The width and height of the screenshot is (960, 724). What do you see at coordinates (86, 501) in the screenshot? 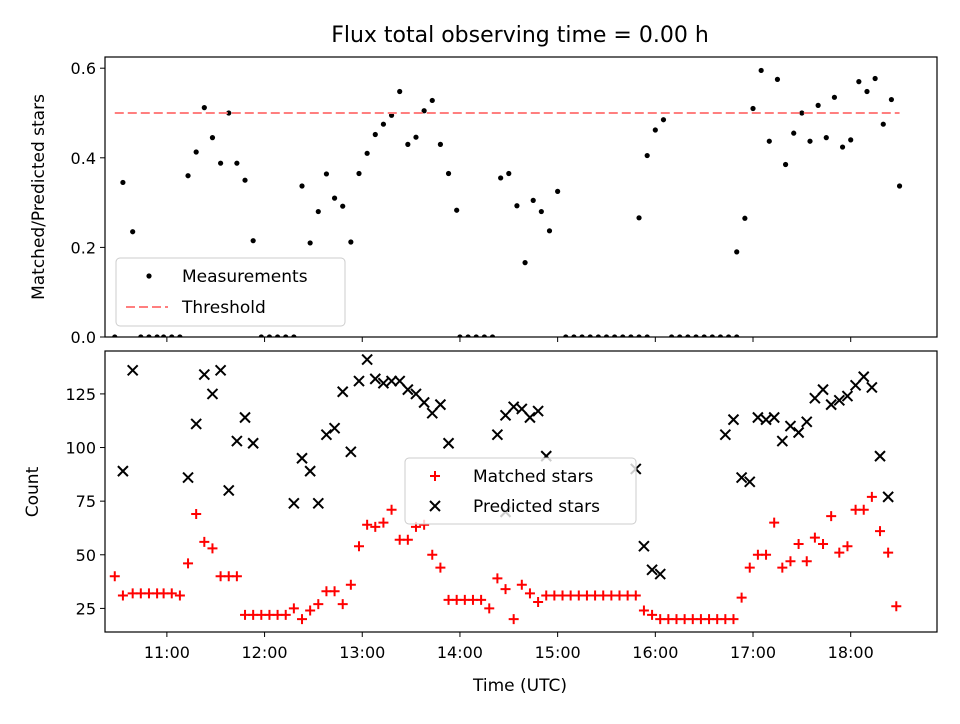
I see `y-tick-label: 75` at bounding box center [86, 501].